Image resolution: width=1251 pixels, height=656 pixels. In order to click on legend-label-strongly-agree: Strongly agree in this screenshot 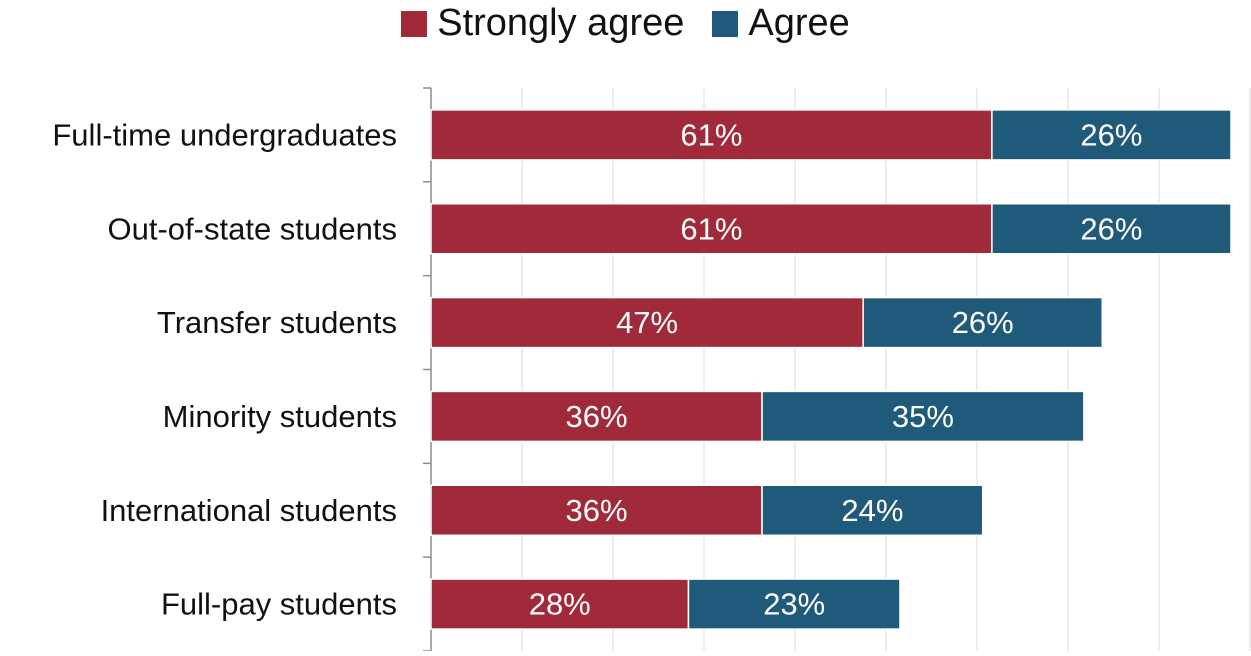, I will do `click(561, 23)`.